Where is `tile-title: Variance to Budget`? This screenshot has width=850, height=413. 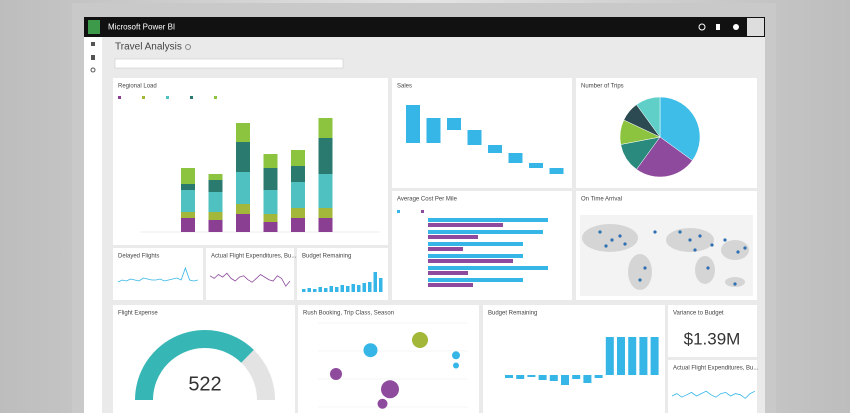
tile-title: Variance to Budget is located at coordinates (698, 314).